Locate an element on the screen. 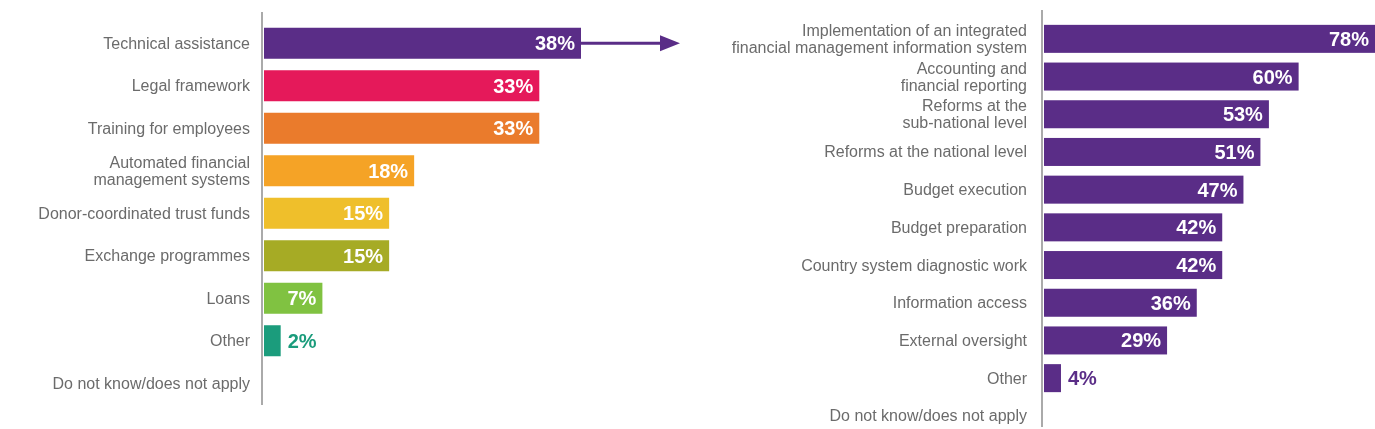 This screenshot has height=429, width=1375. y-tick-label: Training for employees is located at coordinates (168, 128).